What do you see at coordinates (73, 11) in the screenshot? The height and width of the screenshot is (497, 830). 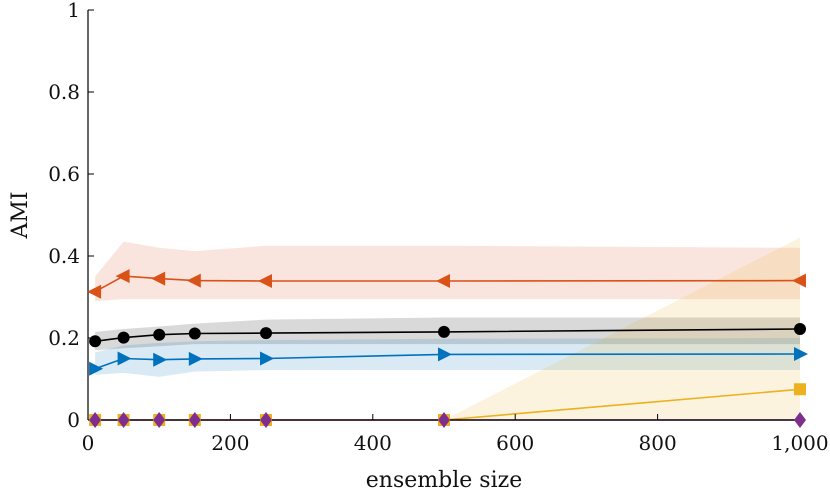 I see `y-tick-label: 1` at bounding box center [73, 11].